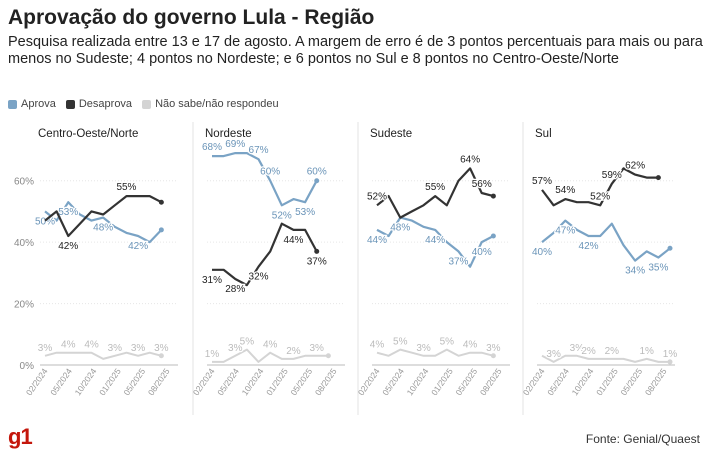 The height and width of the screenshot is (460, 708). What do you see at coordinates (565, 231) in the screenshot?
I see `data-label-aprova: 47%` at bounding box center [565, 231].